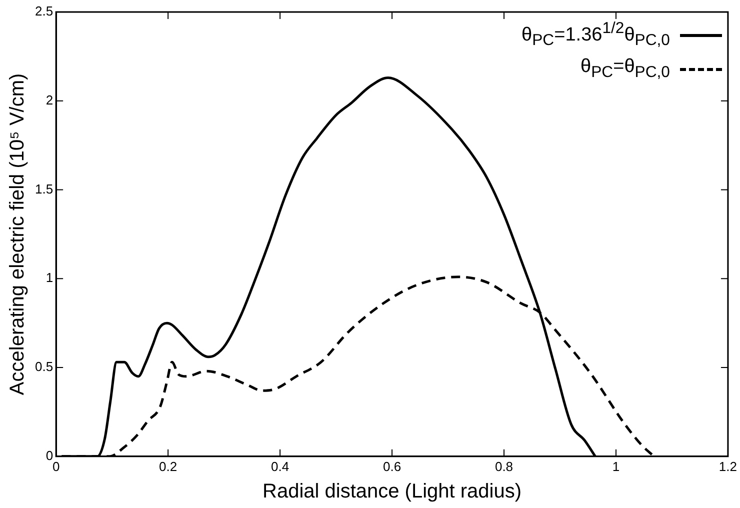 The image size is (740, 508). What do you see at coordinates (50, 100) in the screenshot?
I see `y-tick-label: 2` at bounding box center [50, 100].